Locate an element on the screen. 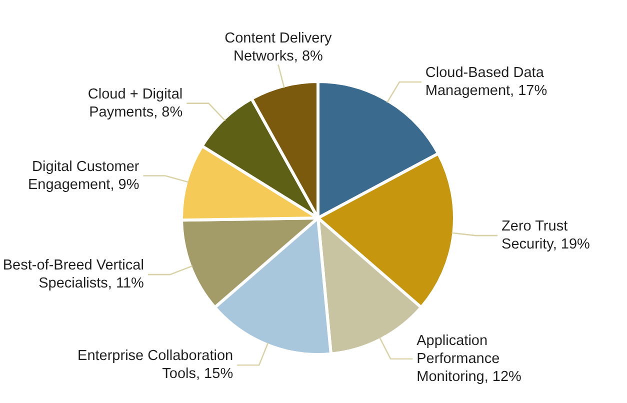 This screenshot has width=627, height=403. slice-label: Best-of-Breed Vertical Specialists, 11% is located at coordinates (73, 275).